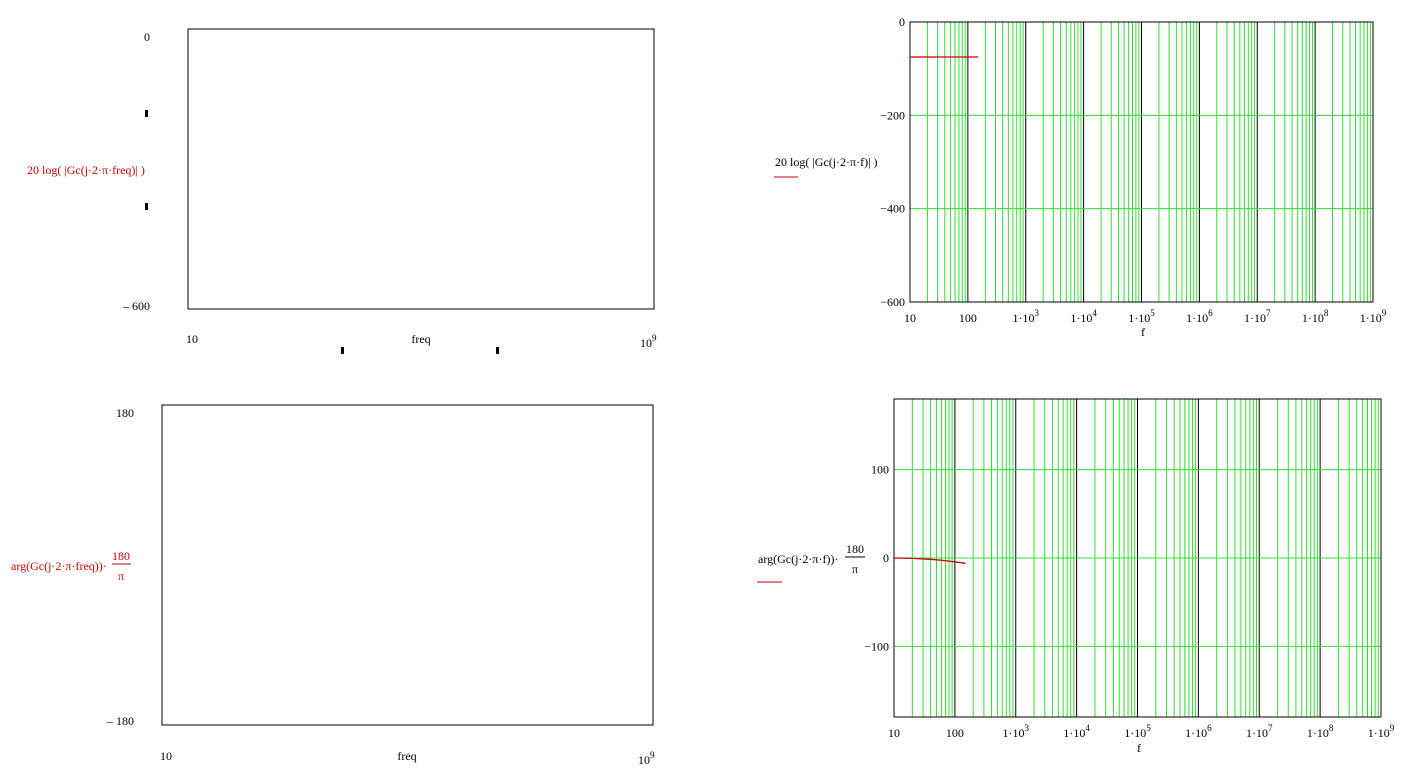 The image size is (1409, 777). What do you see at coordinates (876, 558) in the screenshot?
I see `y-tick-labels: 100 0 −100` at bounding box center [876, 558].